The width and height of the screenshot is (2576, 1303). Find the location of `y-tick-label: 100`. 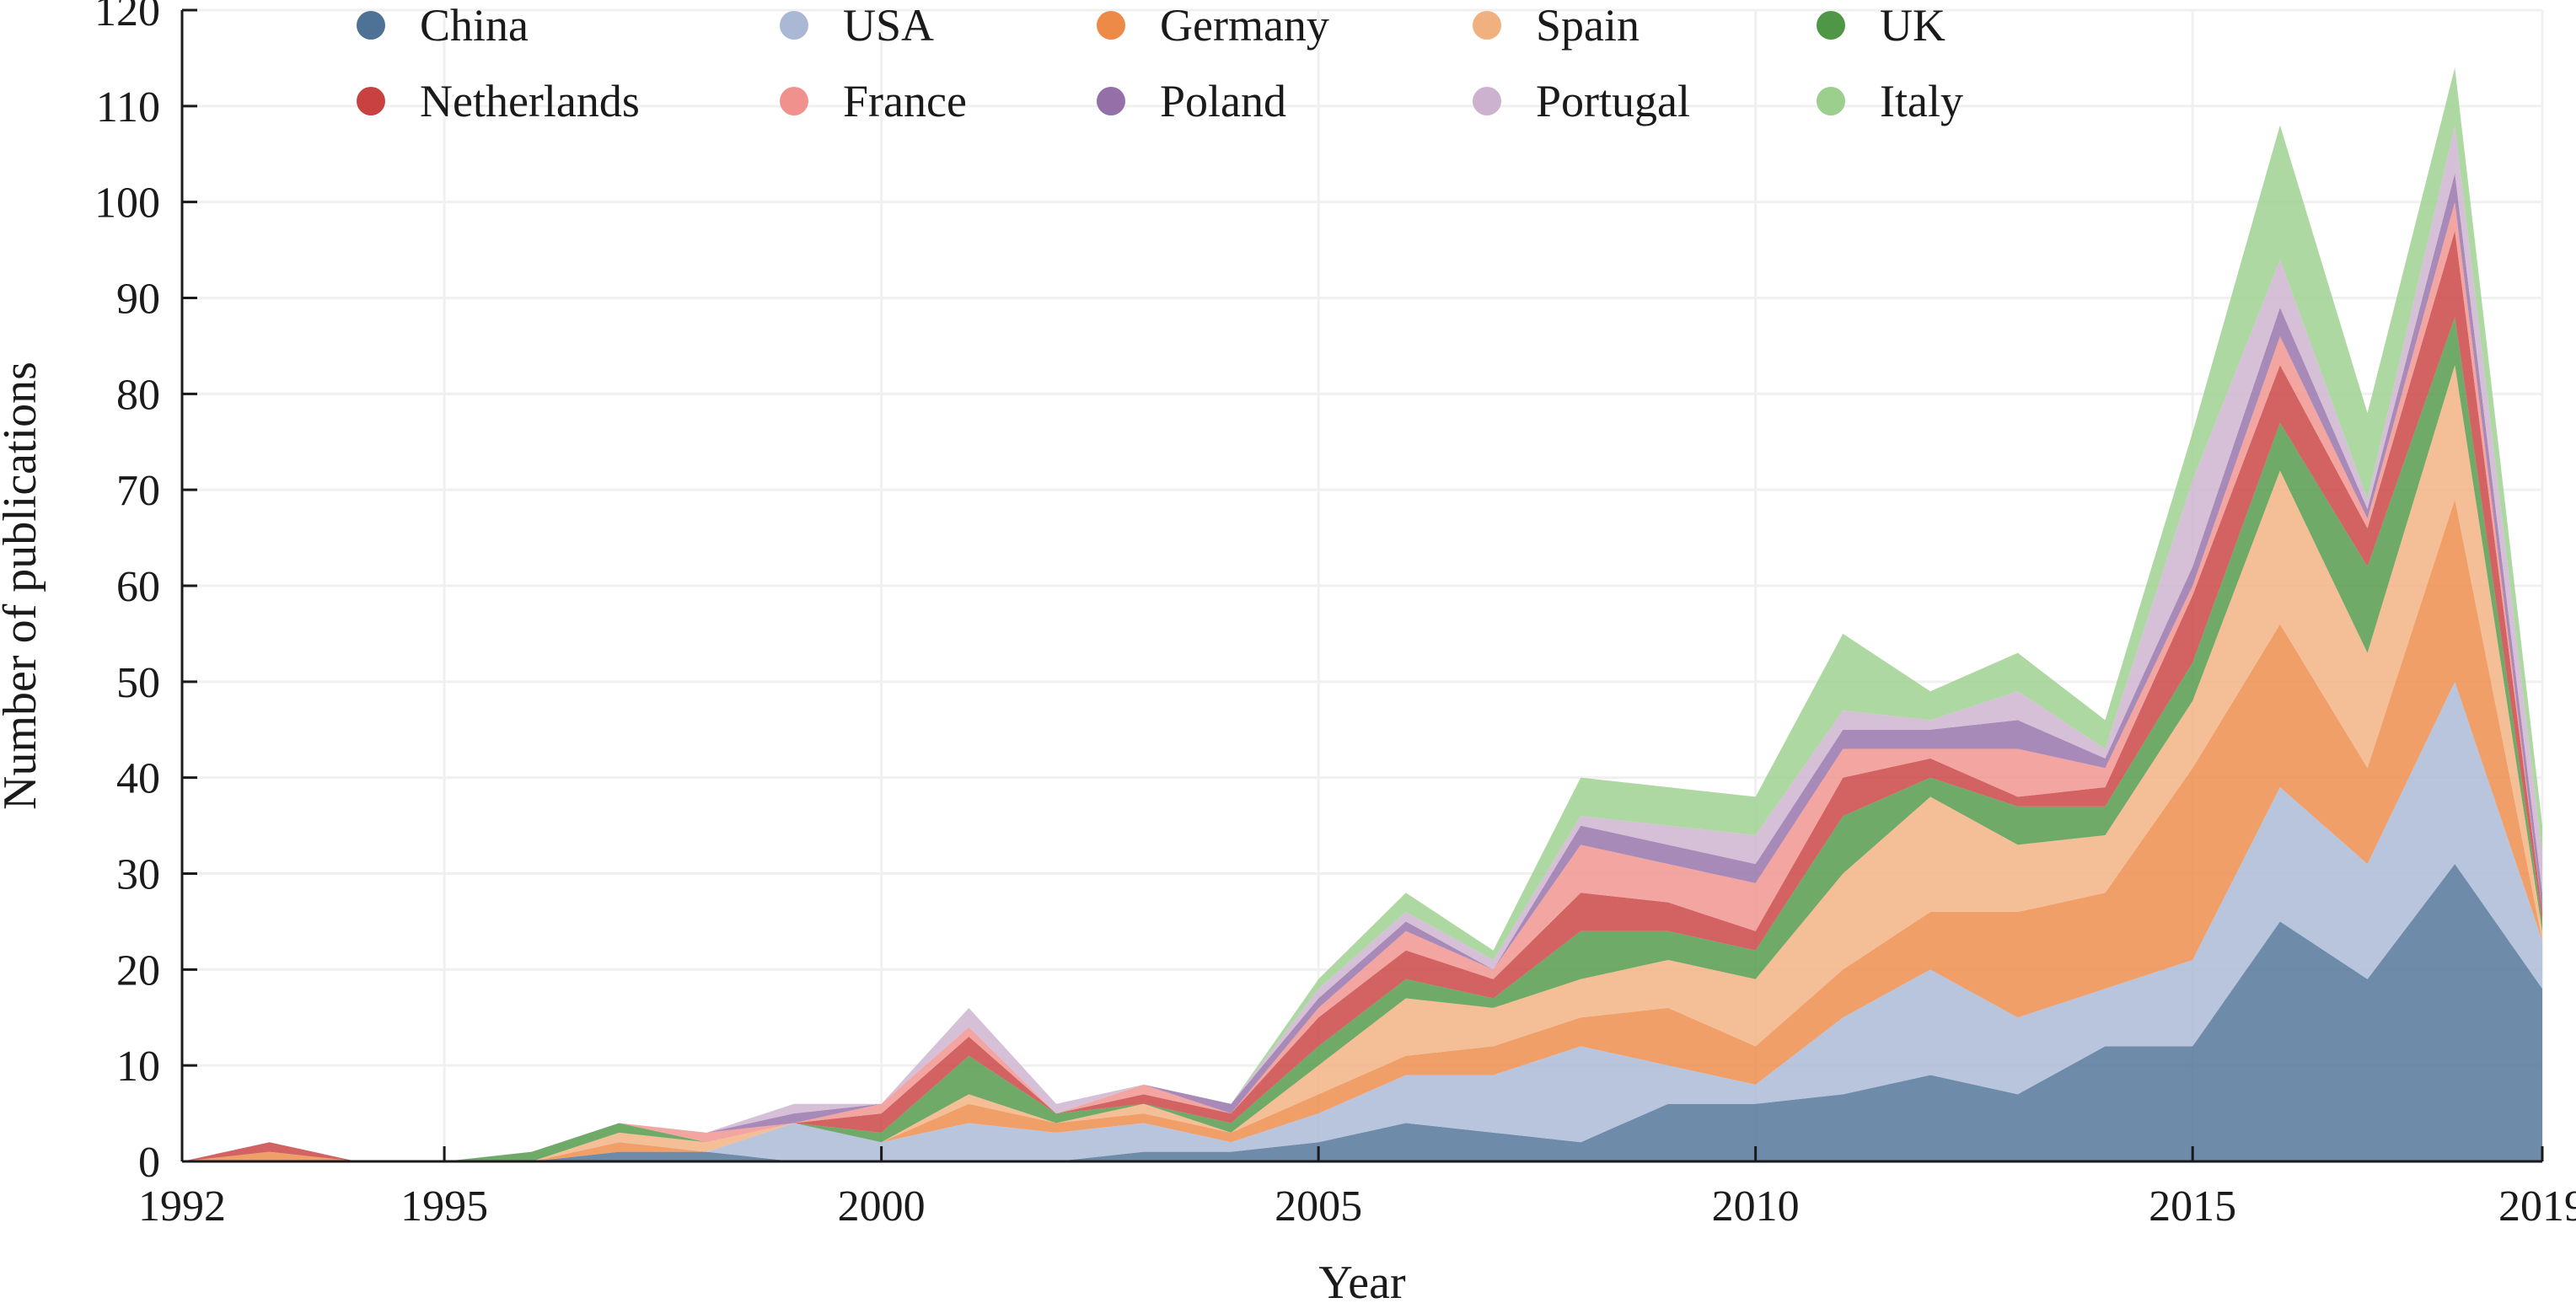

y-tick-label: 100 is located at coordinates (127, 204).